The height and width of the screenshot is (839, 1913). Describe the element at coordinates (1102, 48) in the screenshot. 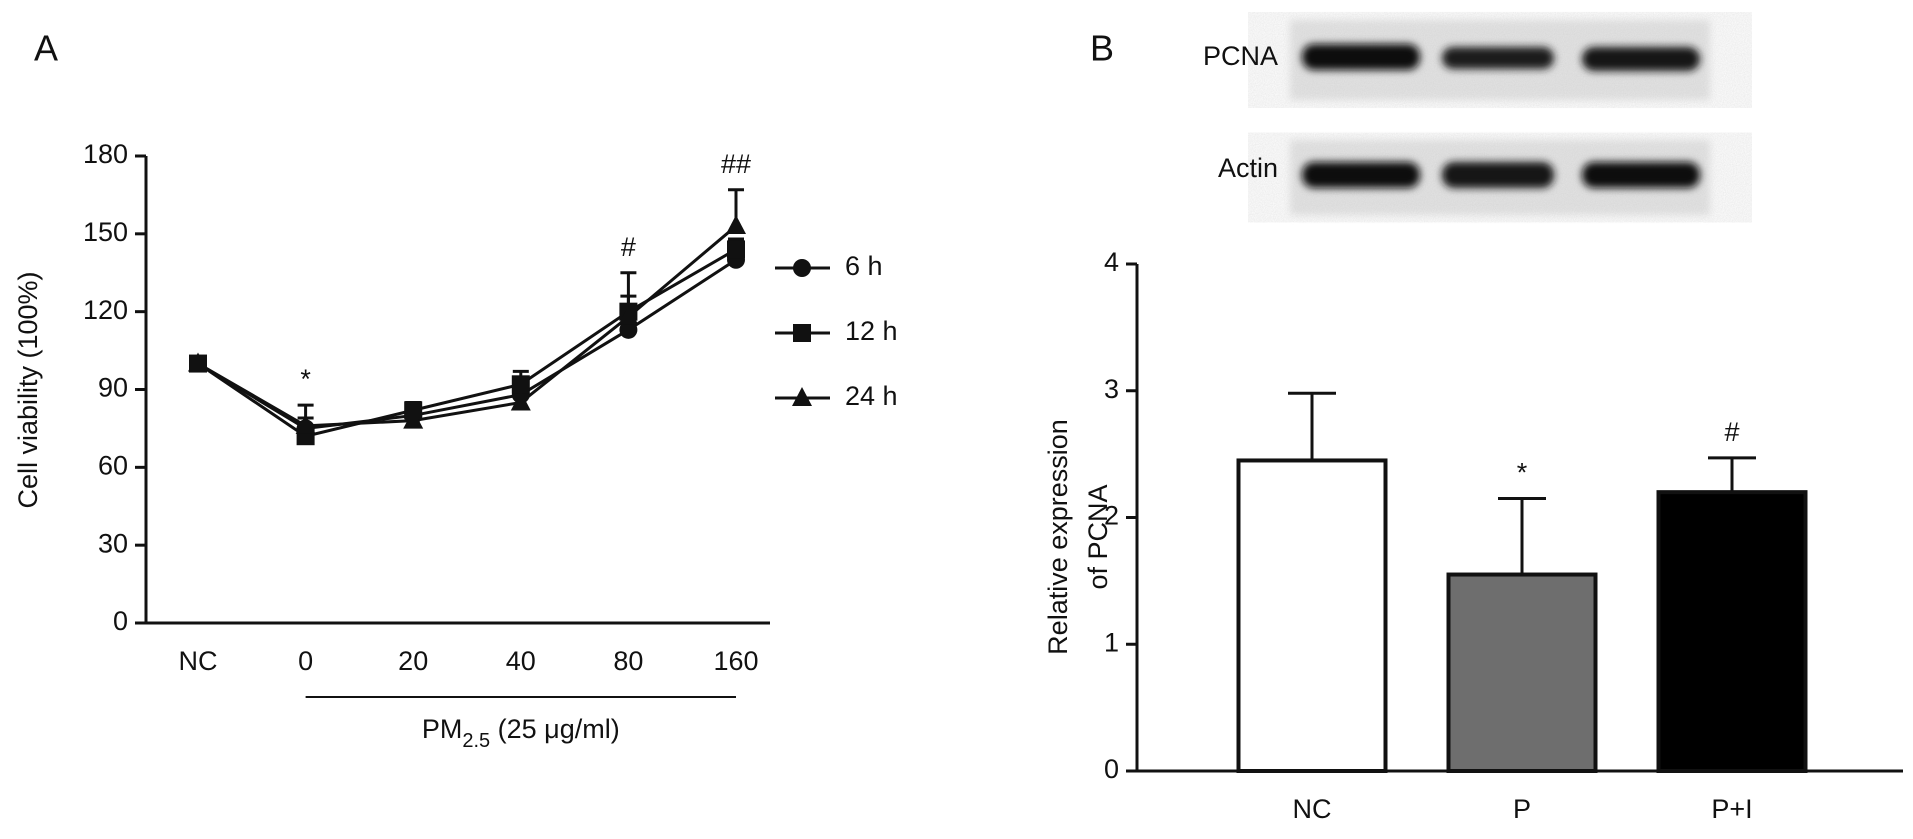

I see `panel-label: B` at that location.